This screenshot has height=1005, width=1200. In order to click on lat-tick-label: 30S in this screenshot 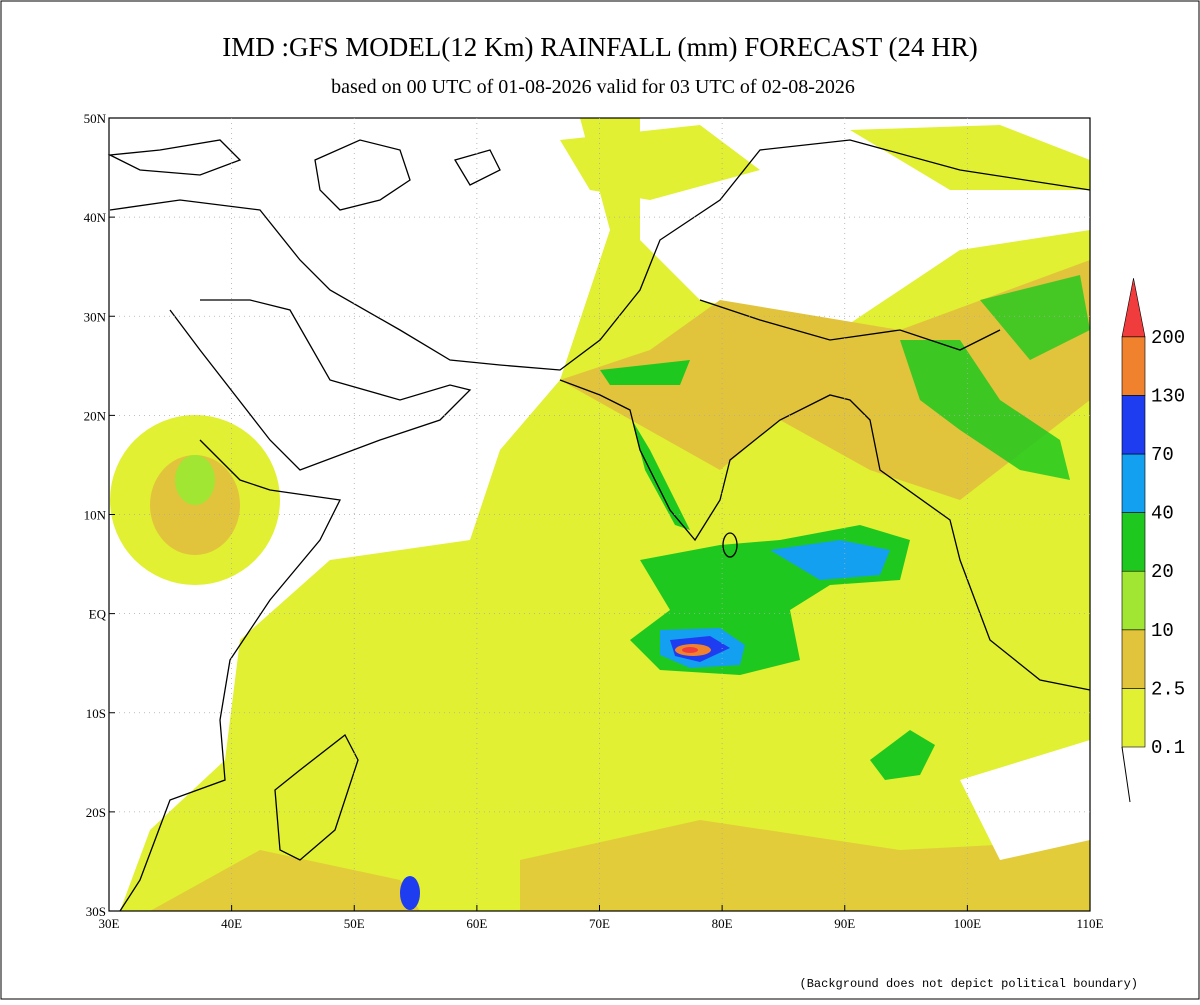, I will do `click(96, 911)`.